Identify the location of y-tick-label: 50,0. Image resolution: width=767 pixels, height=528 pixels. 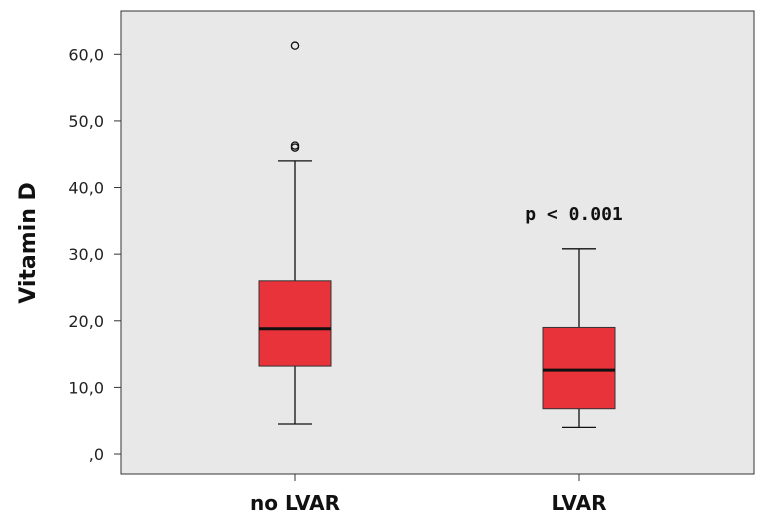
(86, 121).